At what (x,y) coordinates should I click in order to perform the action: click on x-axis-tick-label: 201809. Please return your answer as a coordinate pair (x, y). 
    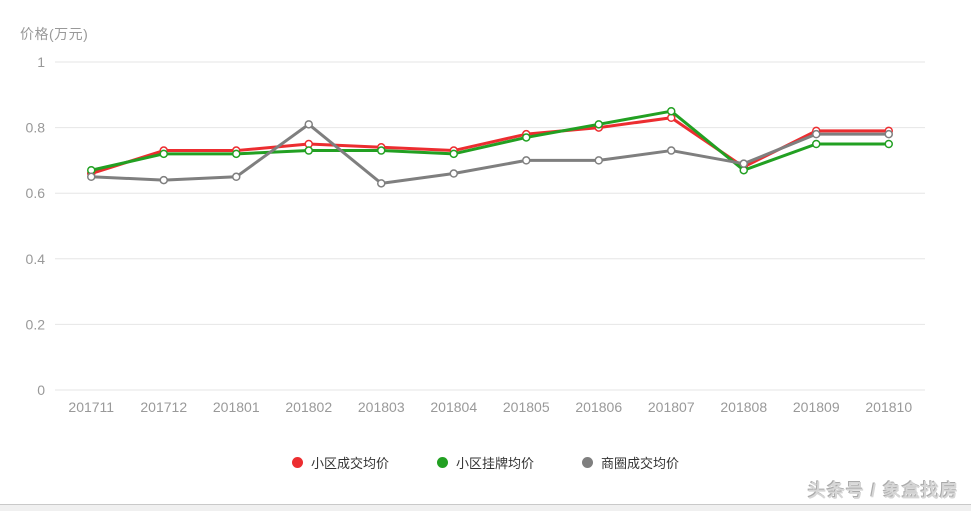
    Looking at the image, I should click on (816, 407).